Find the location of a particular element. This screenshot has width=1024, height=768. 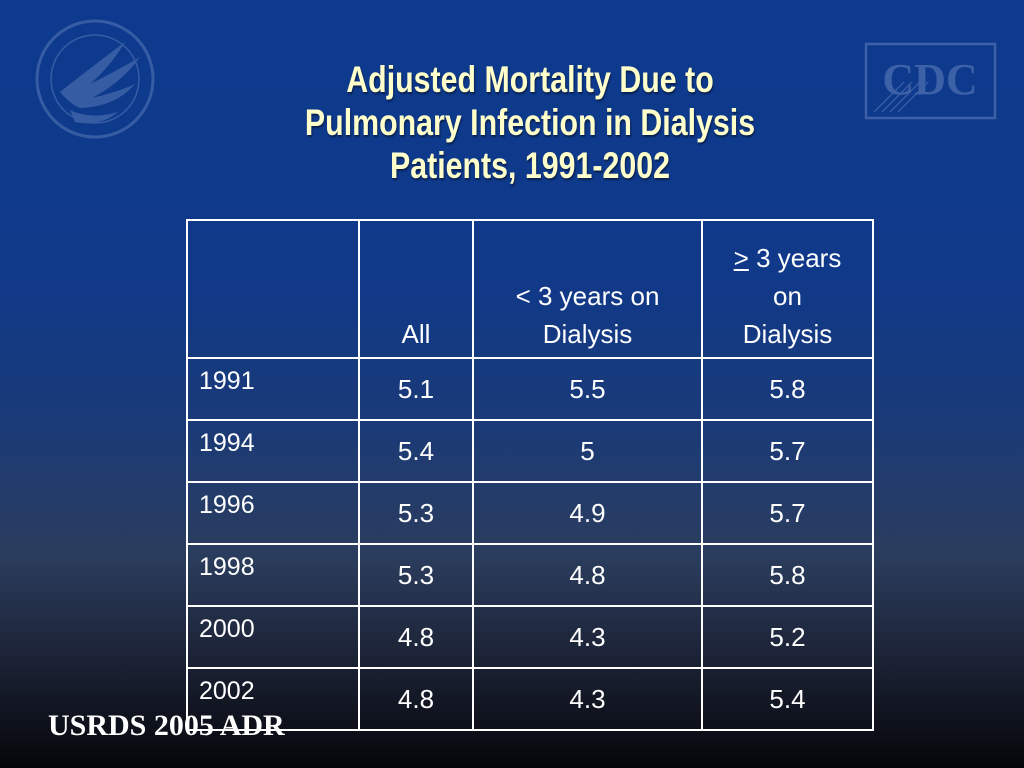

lt3-cell: 5.5 is located at coordinates (587, 389).